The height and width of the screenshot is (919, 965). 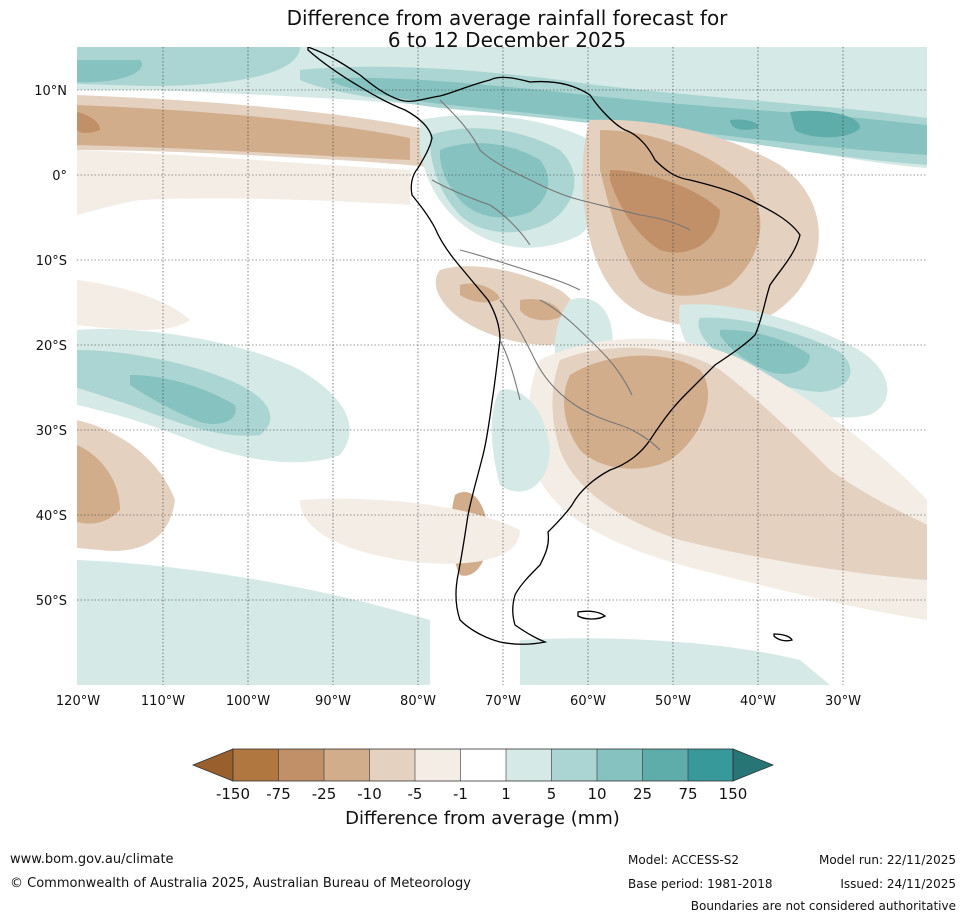 What do you see at coordinates (163, 701) in the screenshot?
I see `lon-label-110w: 110°W` at bounding box center [163, 701].